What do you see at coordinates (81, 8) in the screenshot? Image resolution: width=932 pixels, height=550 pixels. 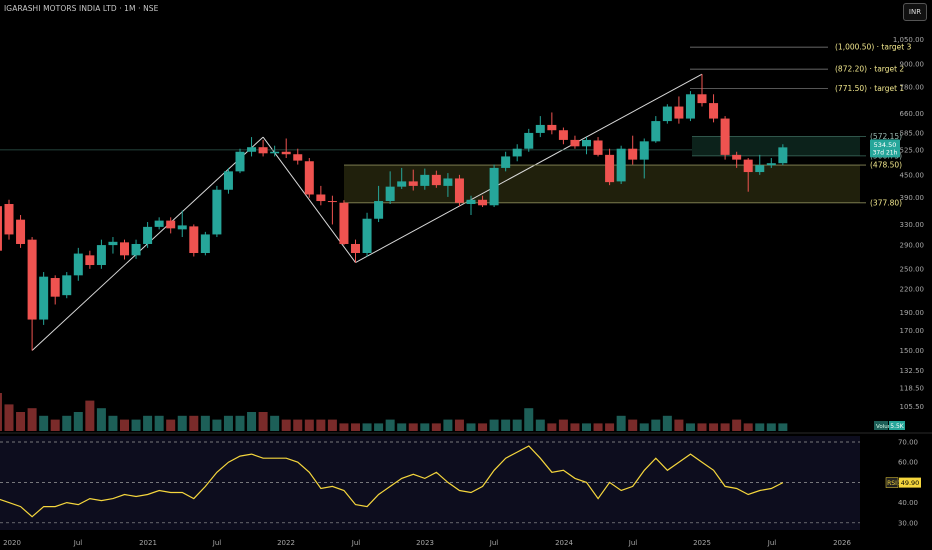 I see `chart-title: IGARASHI MOTORS INDIA LTD · 1M · NSE` at bounding box center [81, 8].